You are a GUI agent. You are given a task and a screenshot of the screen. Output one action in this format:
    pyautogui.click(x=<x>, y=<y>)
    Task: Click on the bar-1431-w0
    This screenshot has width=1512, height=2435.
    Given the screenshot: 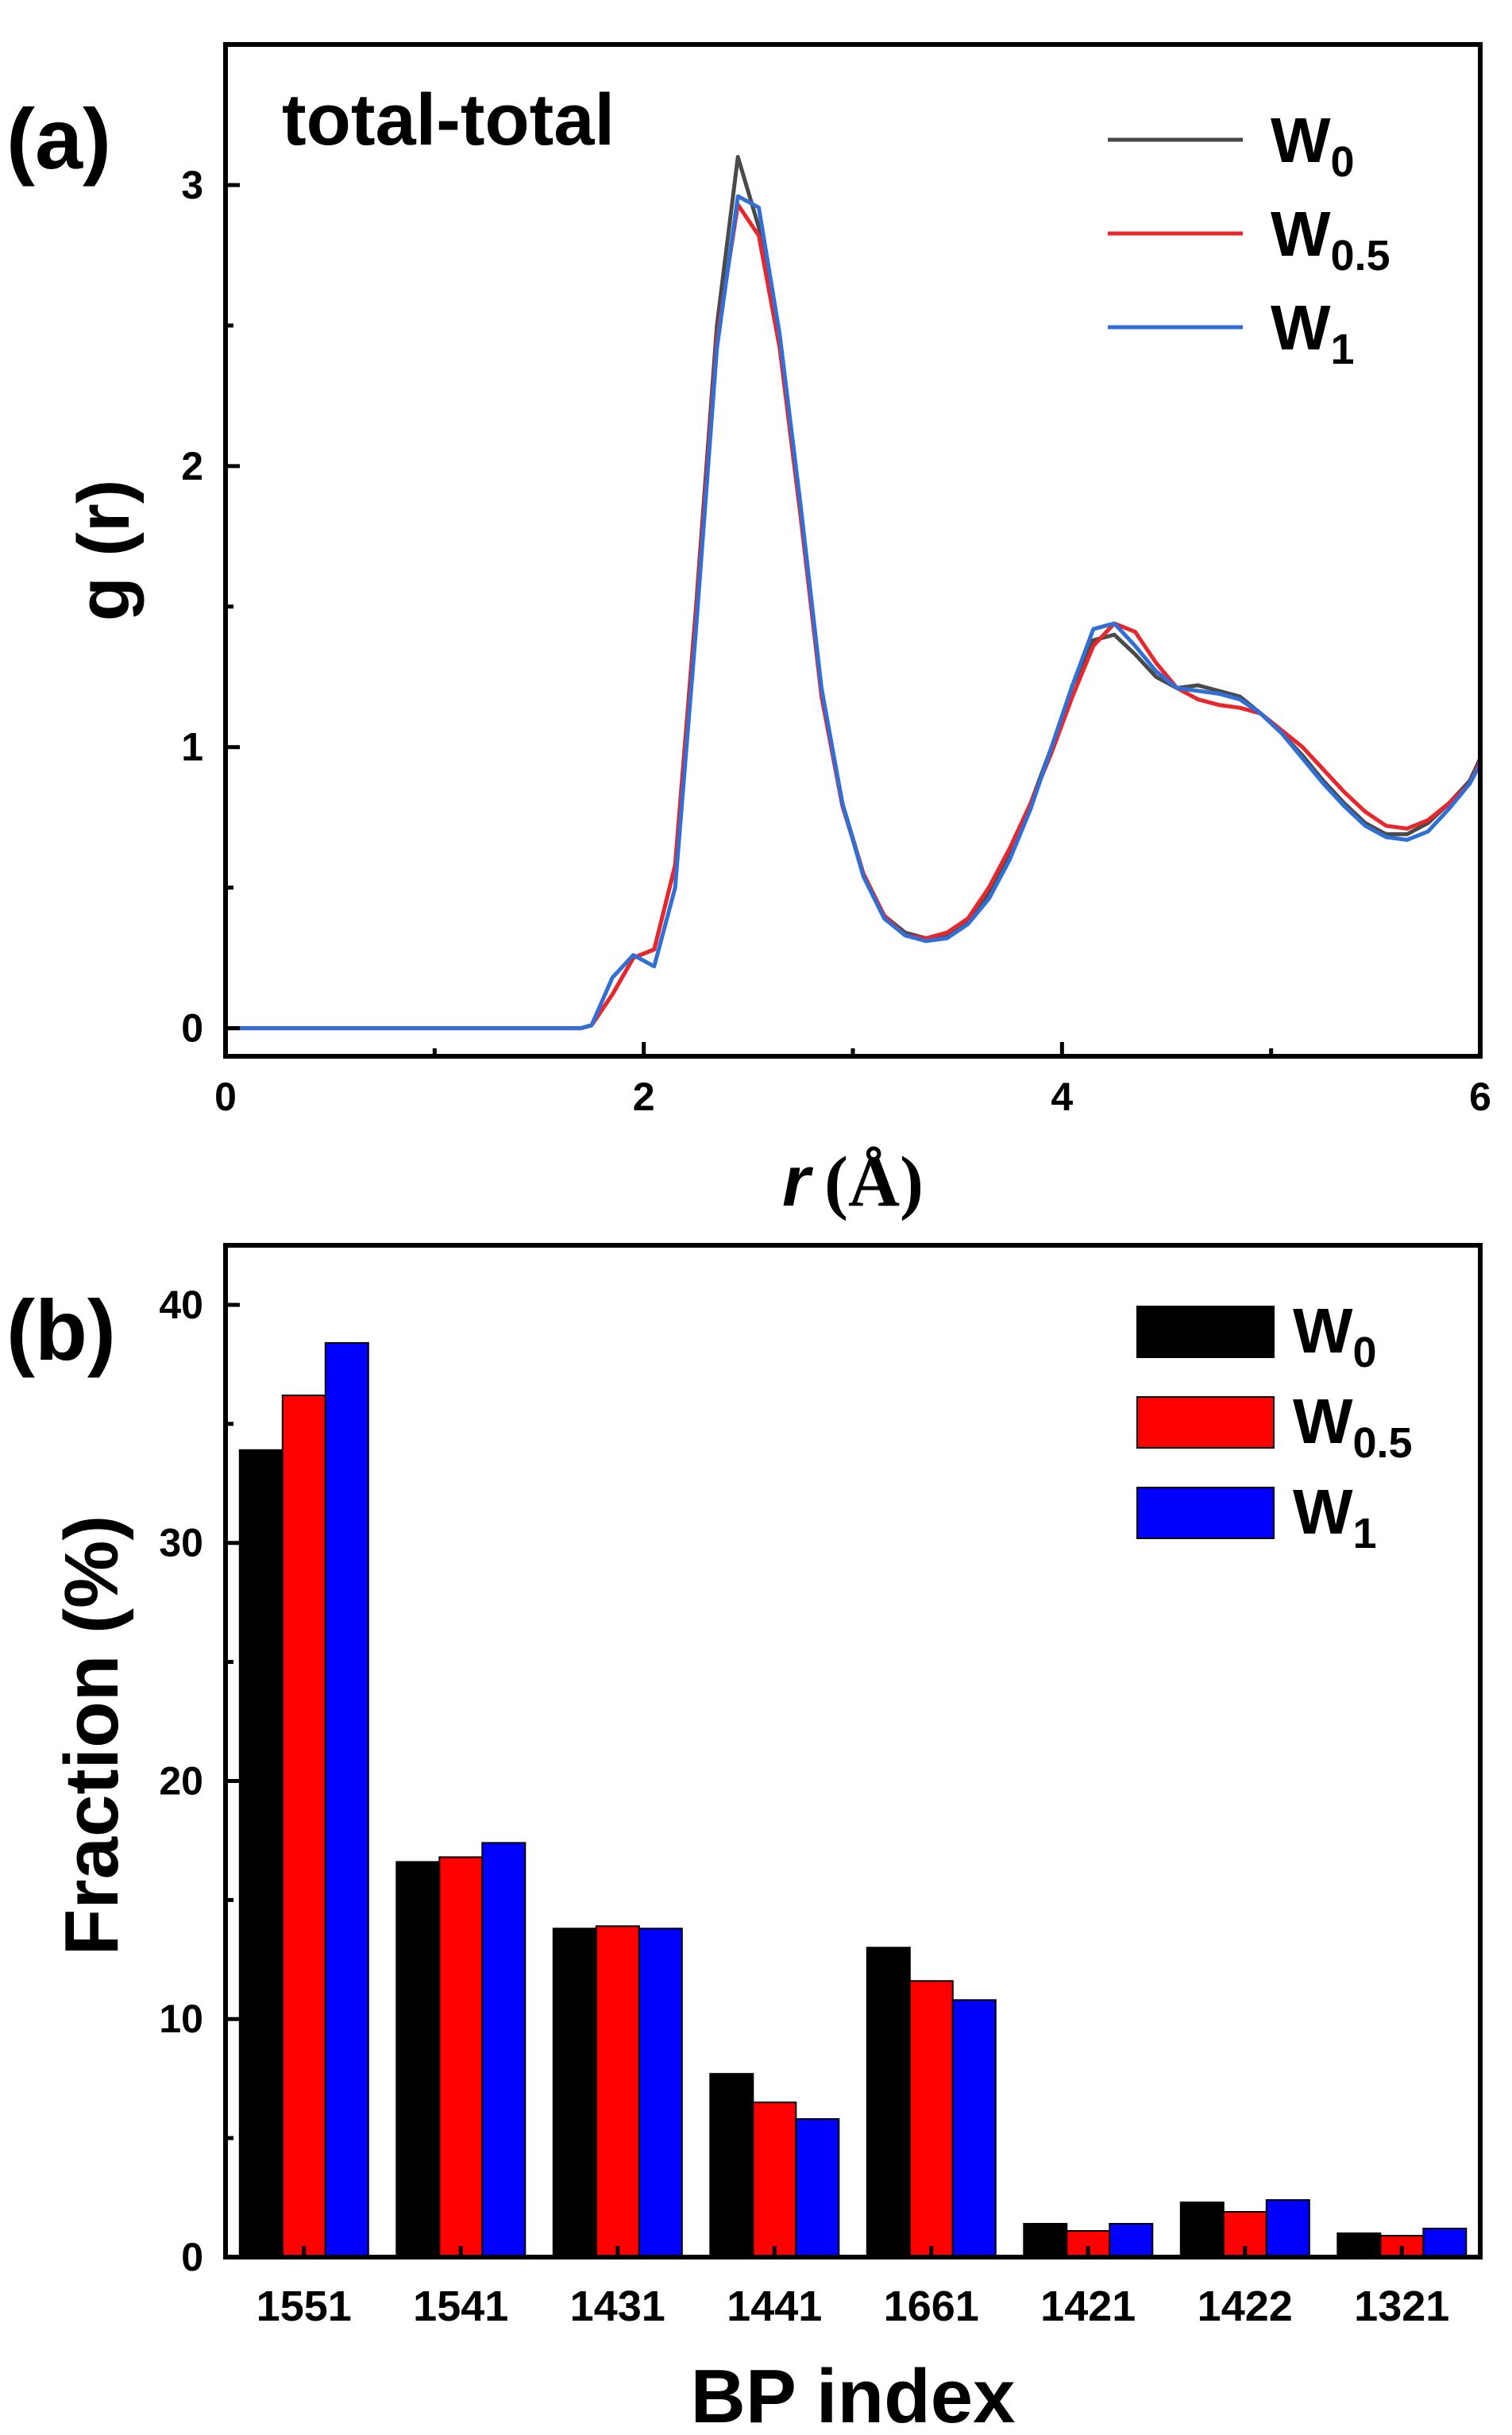 What is the action you would take?
    pyautogui.click(x=574, y=2094)
    